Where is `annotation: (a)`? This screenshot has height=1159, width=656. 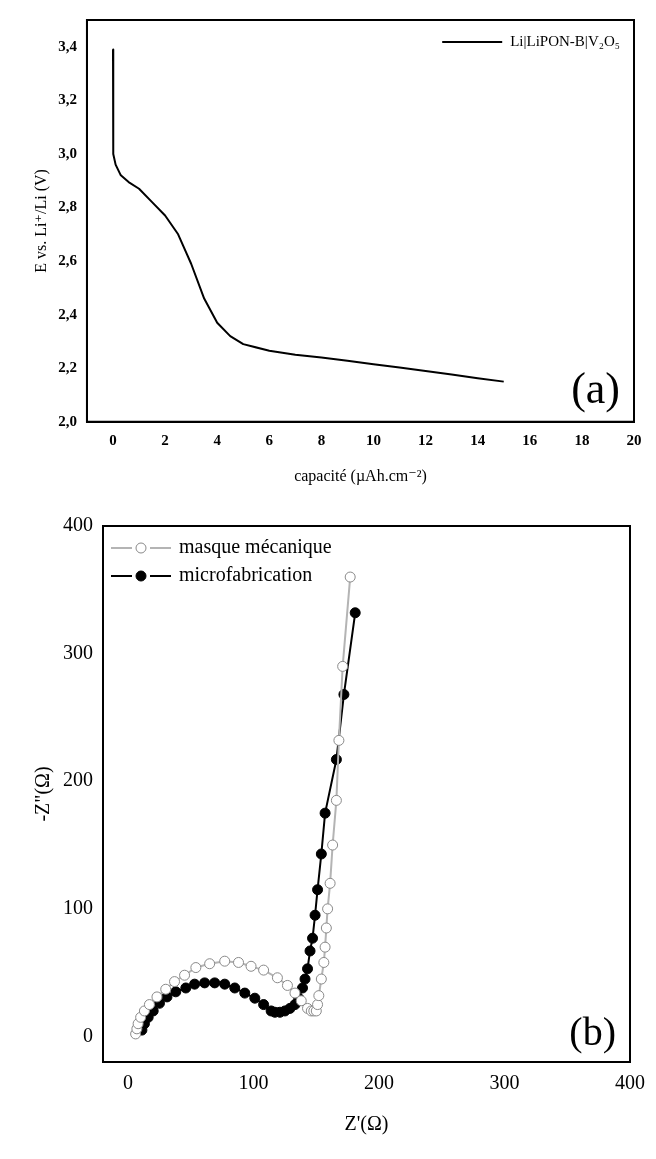 annotation: (a) is located at coordinates (595, 389).